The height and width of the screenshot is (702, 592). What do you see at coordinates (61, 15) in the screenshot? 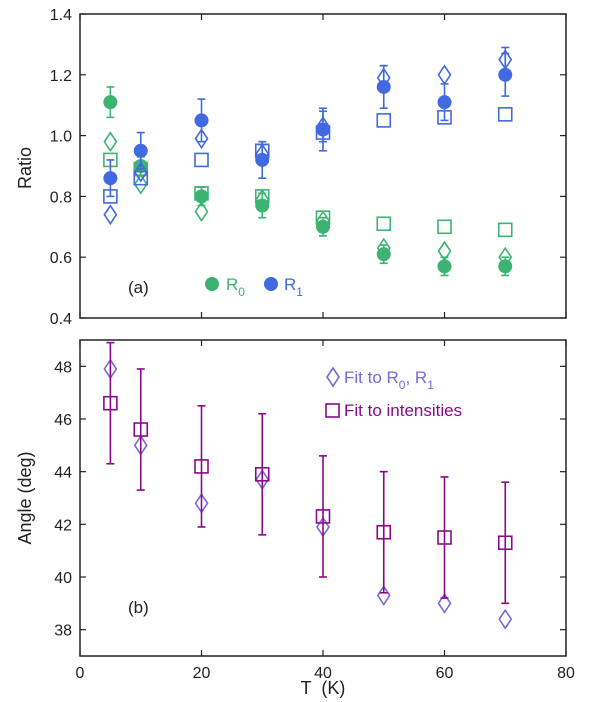
I see `y-tick-label: 1.4` at bounding box center [61, 15].